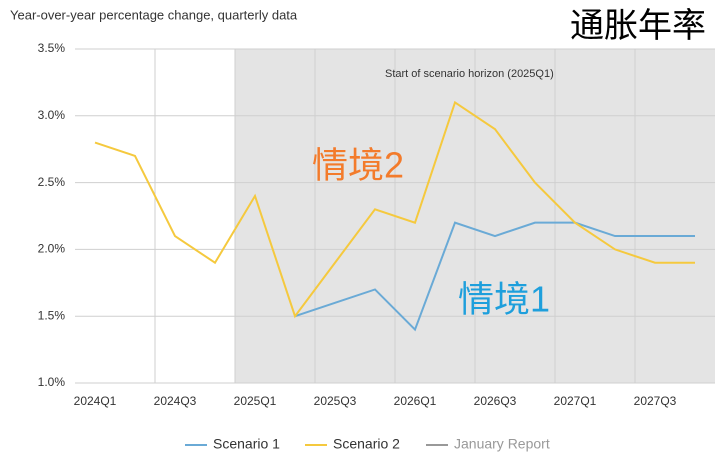 This screenshot has width=720, height=460. I want to click on x-tick-label: 2025Q1, so click(255, 401).